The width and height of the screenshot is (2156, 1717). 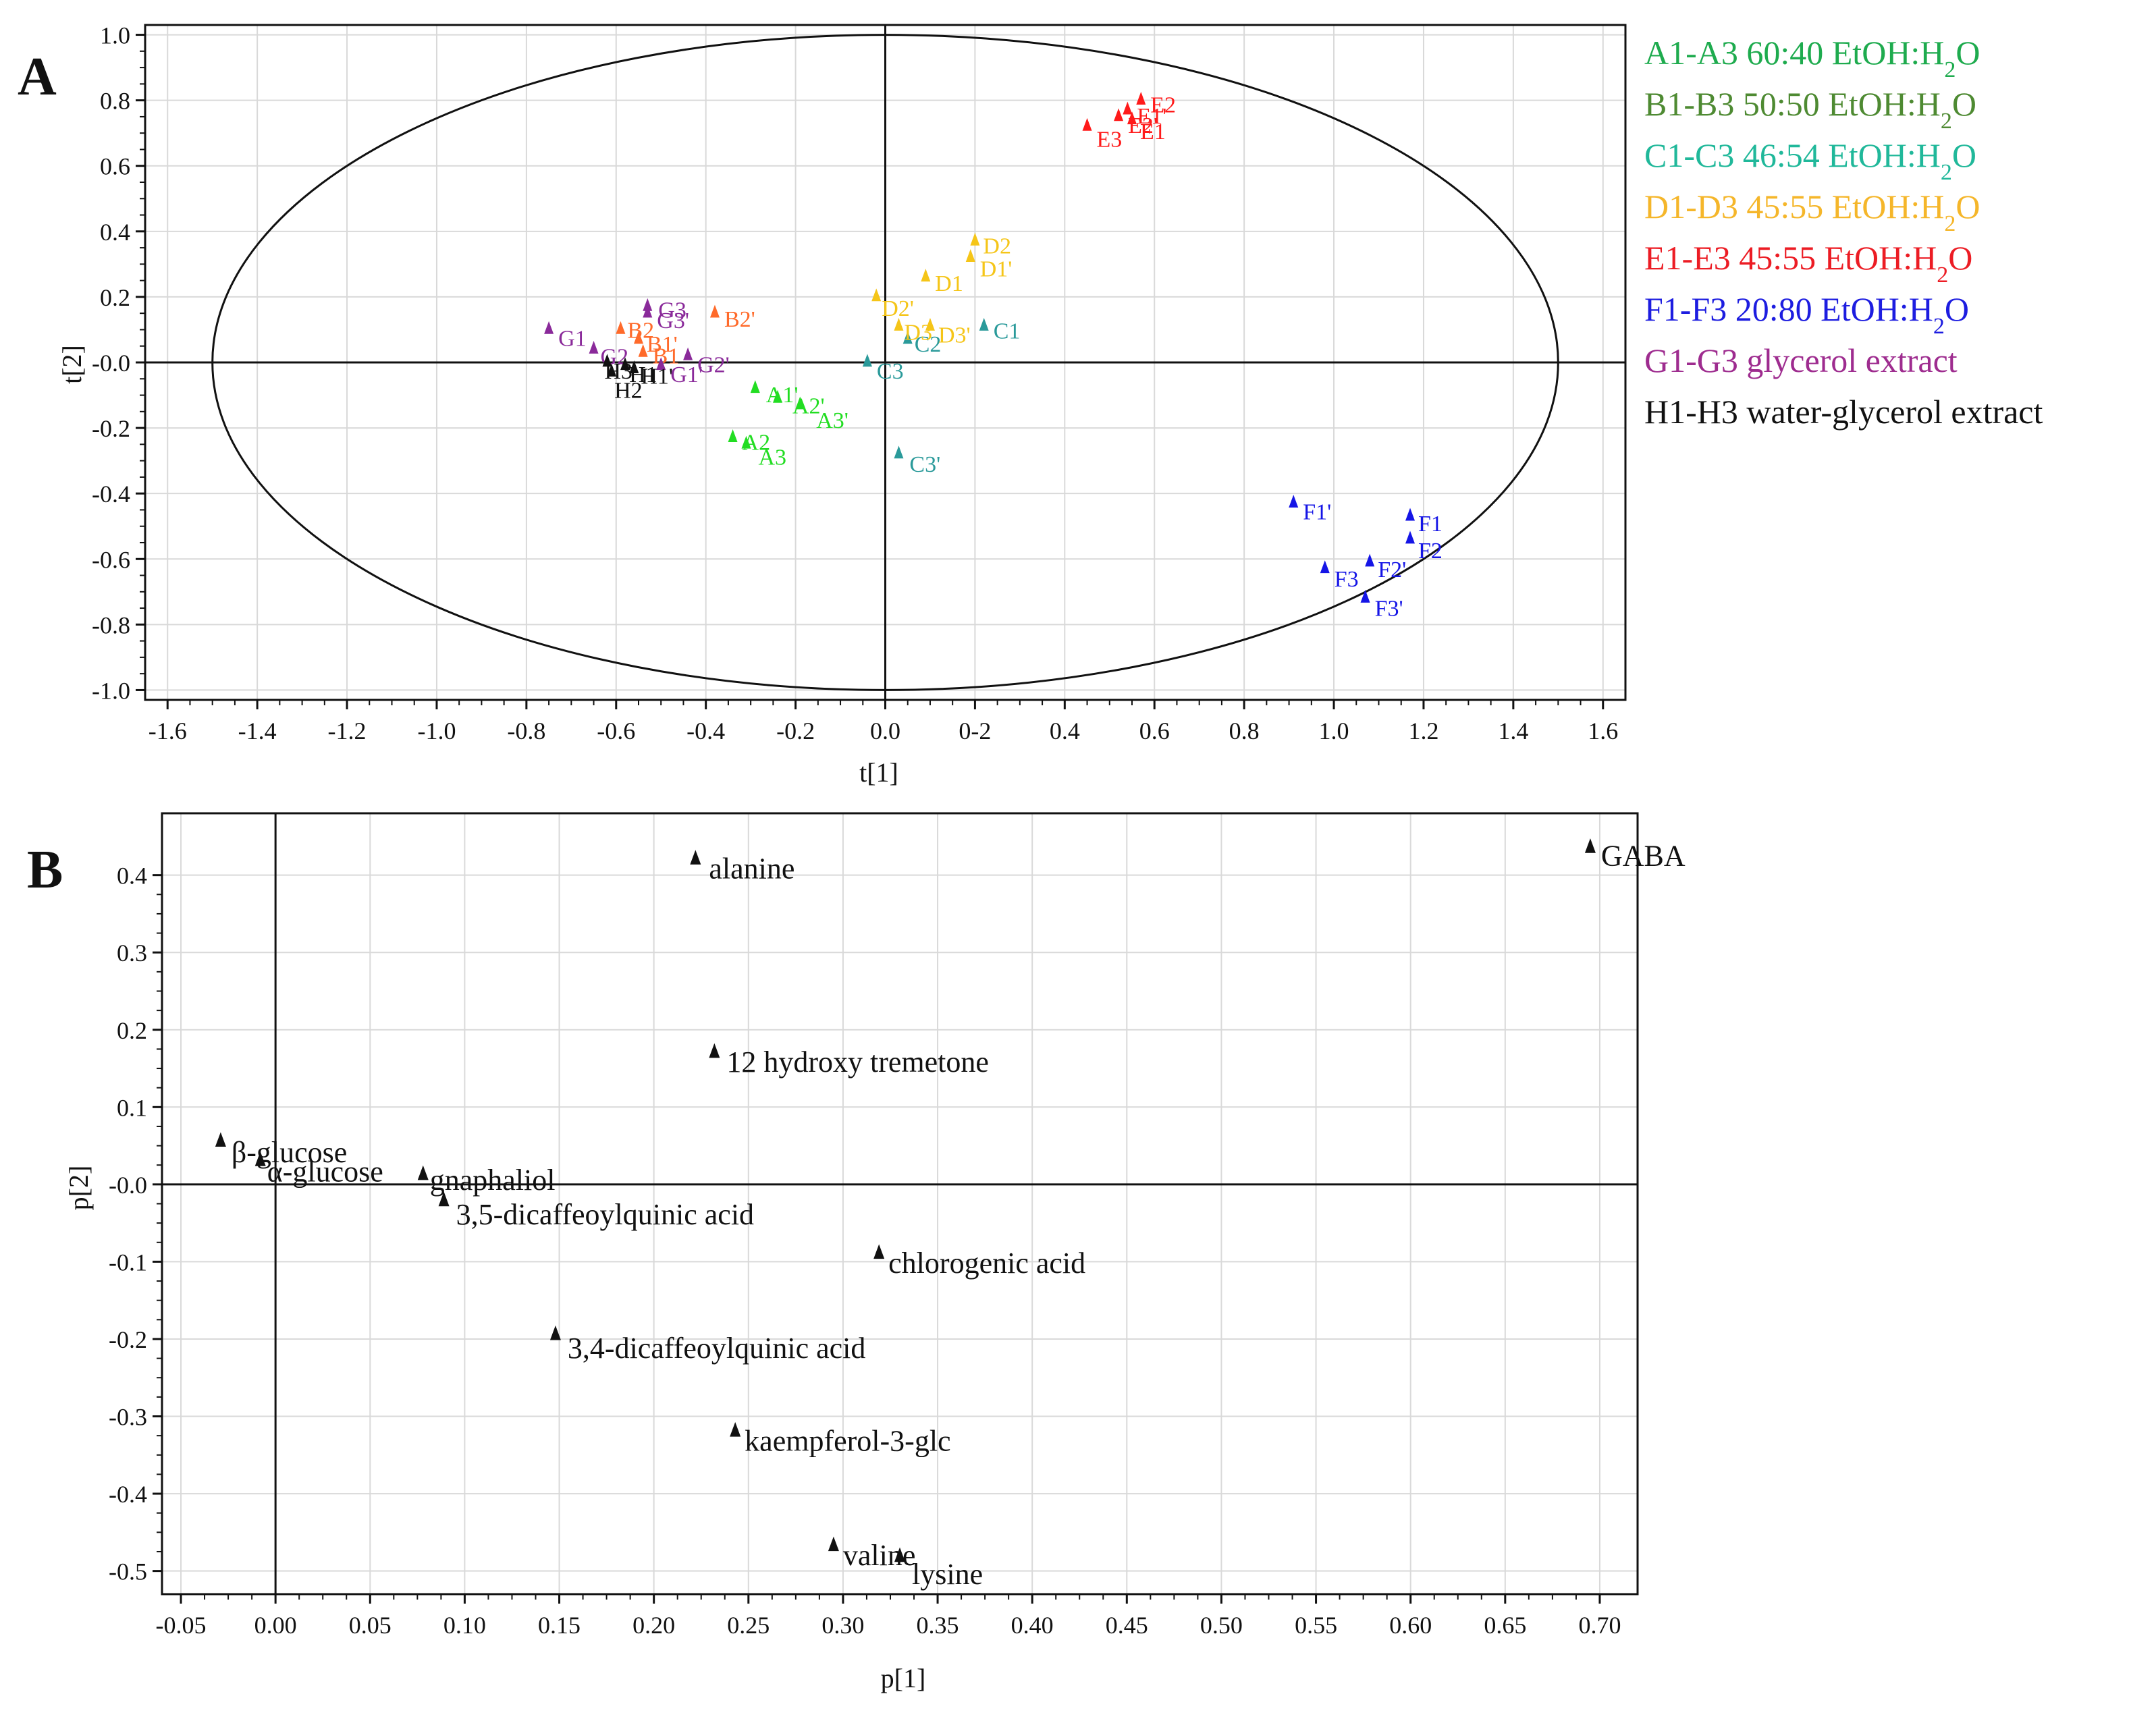 What do you see at coordinates (847, 1440) in the screenshot?
I see `data-point-label: kaempferol-3-glc` at bounding box center [847, 1440].